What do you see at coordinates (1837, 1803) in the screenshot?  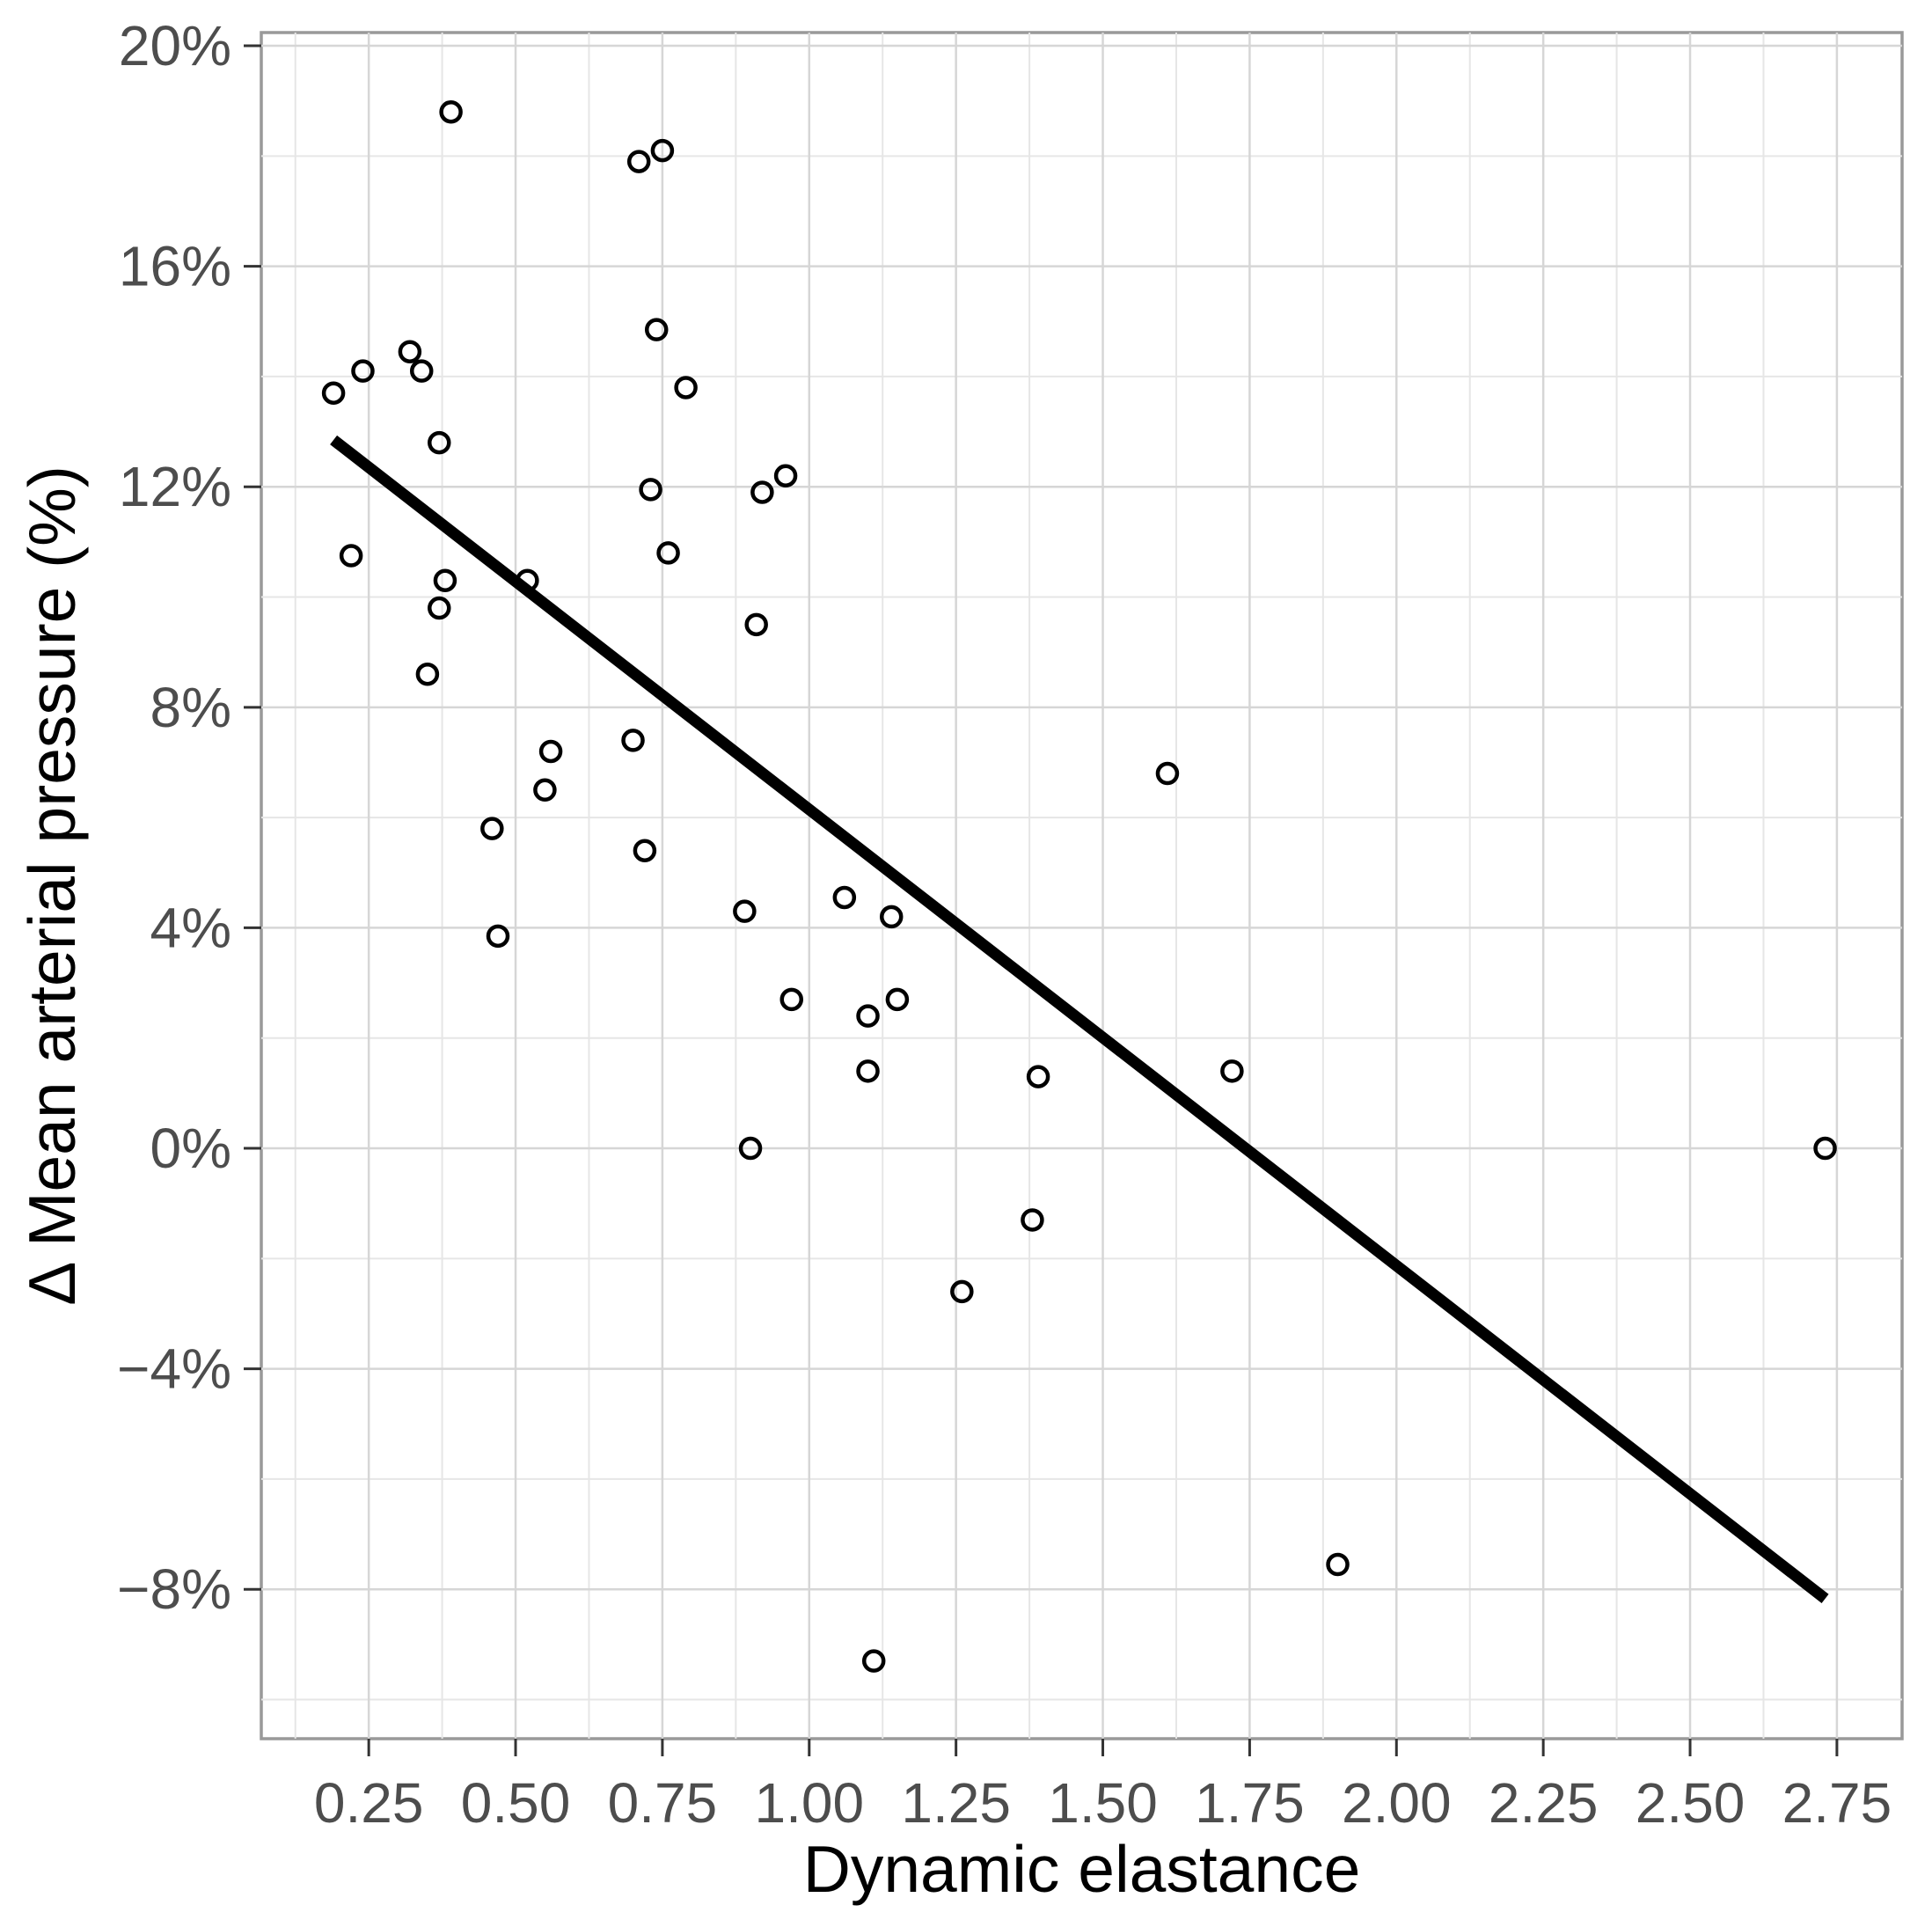 I see `x-tick-label: 2.75` at bounding box center [1837, 1803].